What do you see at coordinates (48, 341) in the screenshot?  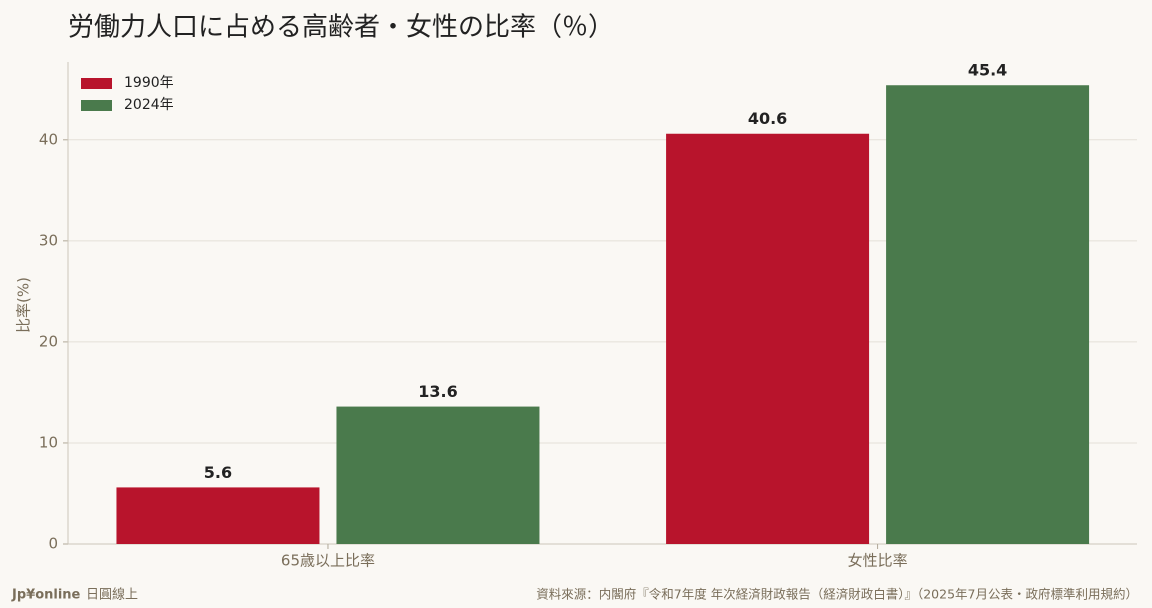 I see `y-tick-label: 20` at bounding box center [48, 341].